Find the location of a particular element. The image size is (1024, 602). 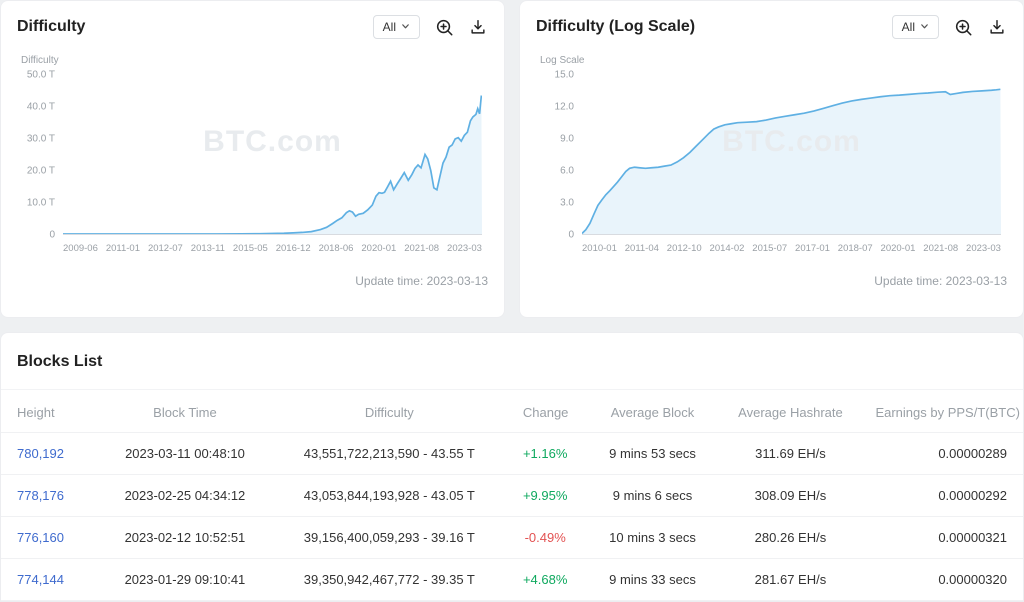

block-height-link: 780,192 is located at coordinates (40, 453).